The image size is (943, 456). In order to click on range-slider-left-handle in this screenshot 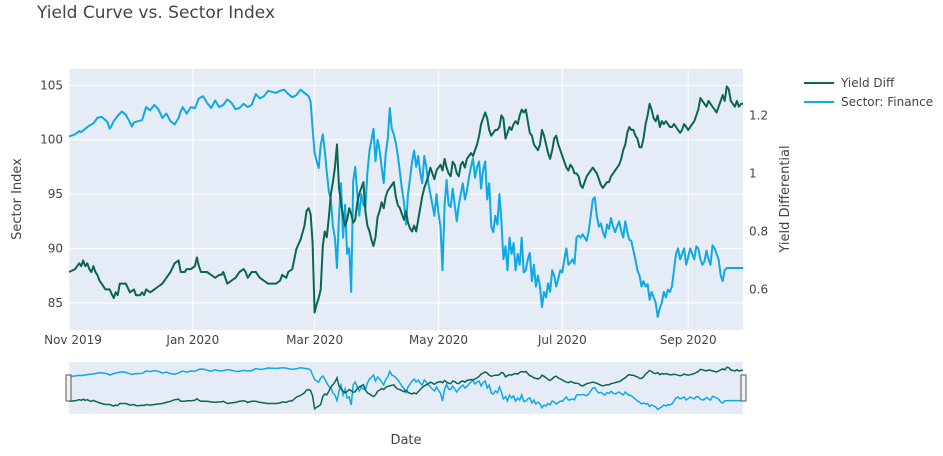, I will do `click(68, 388)`.